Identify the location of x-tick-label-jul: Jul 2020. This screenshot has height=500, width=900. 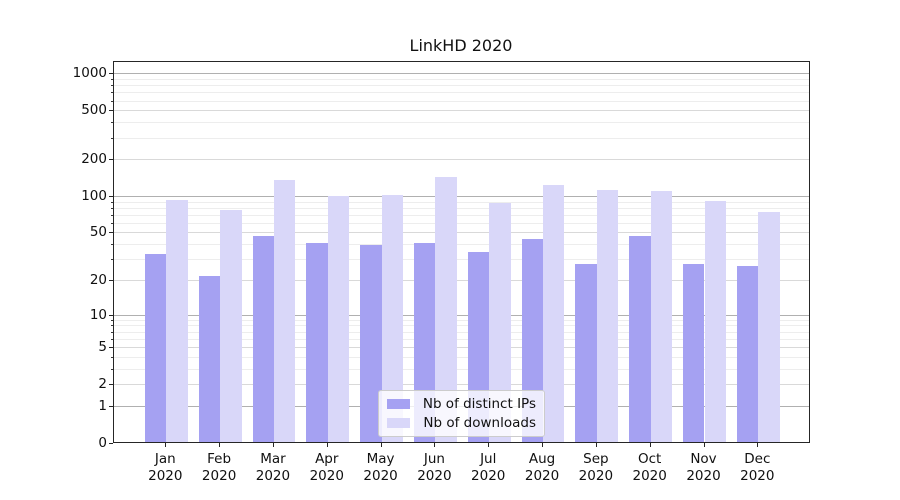
(488, 467).